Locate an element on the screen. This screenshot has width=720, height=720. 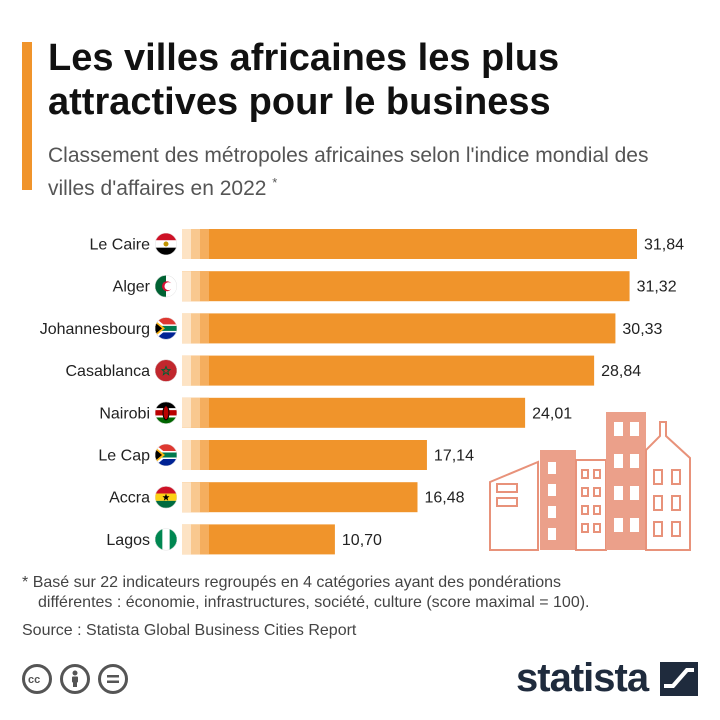
algeria-flag-icon is located at coordinates (166, 286).